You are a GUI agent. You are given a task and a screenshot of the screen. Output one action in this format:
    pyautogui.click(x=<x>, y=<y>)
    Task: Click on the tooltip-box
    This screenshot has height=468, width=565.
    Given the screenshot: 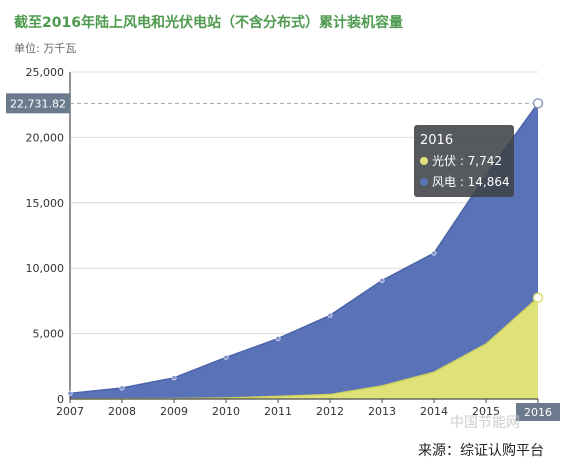 What is the action you would take?
    pyautogui.click(x=464, y=161)
    